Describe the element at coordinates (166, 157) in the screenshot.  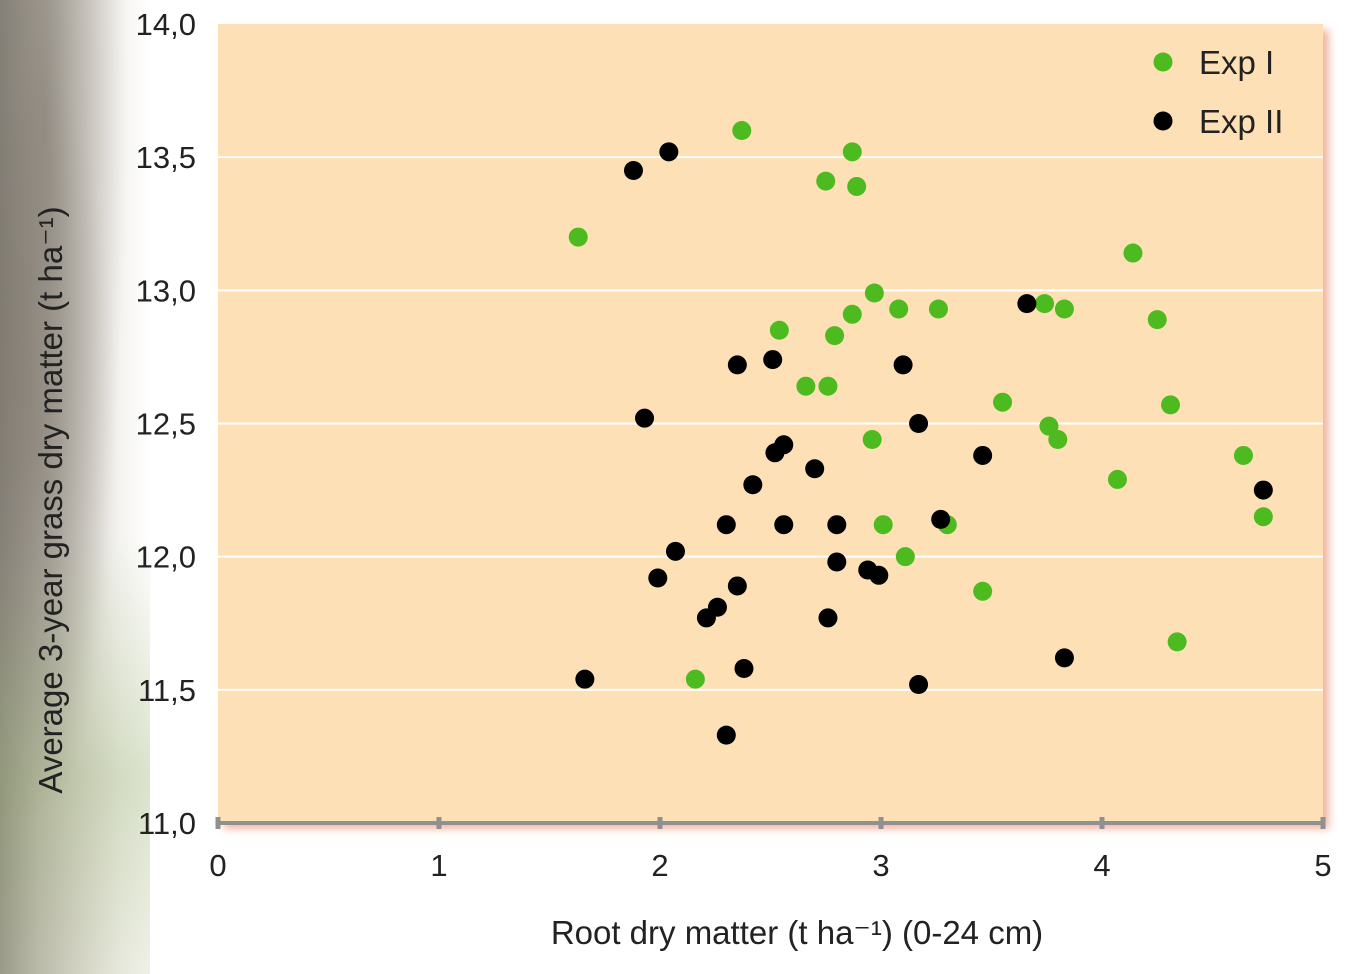
I see `y-tick-label: 13,5` at that location.